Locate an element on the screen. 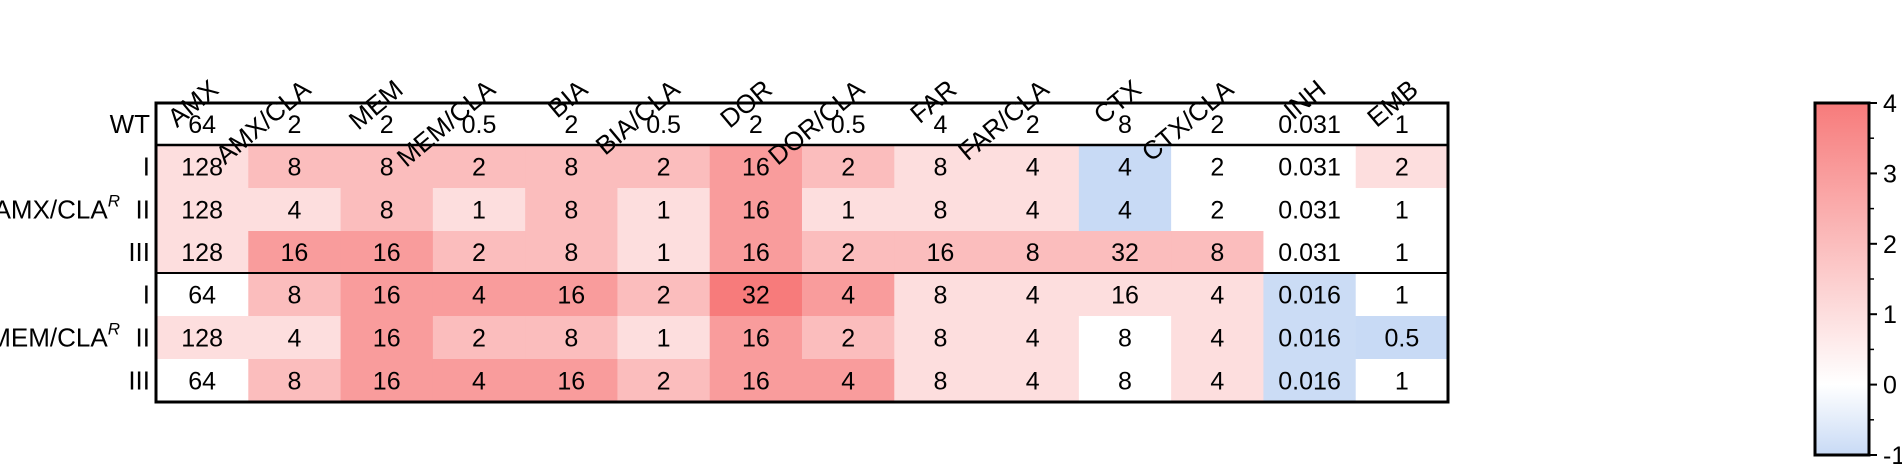 The height and width of the screenshot is (475, 1902). colorbar-tick-label: 4 is located at coordinates (1890, 104).